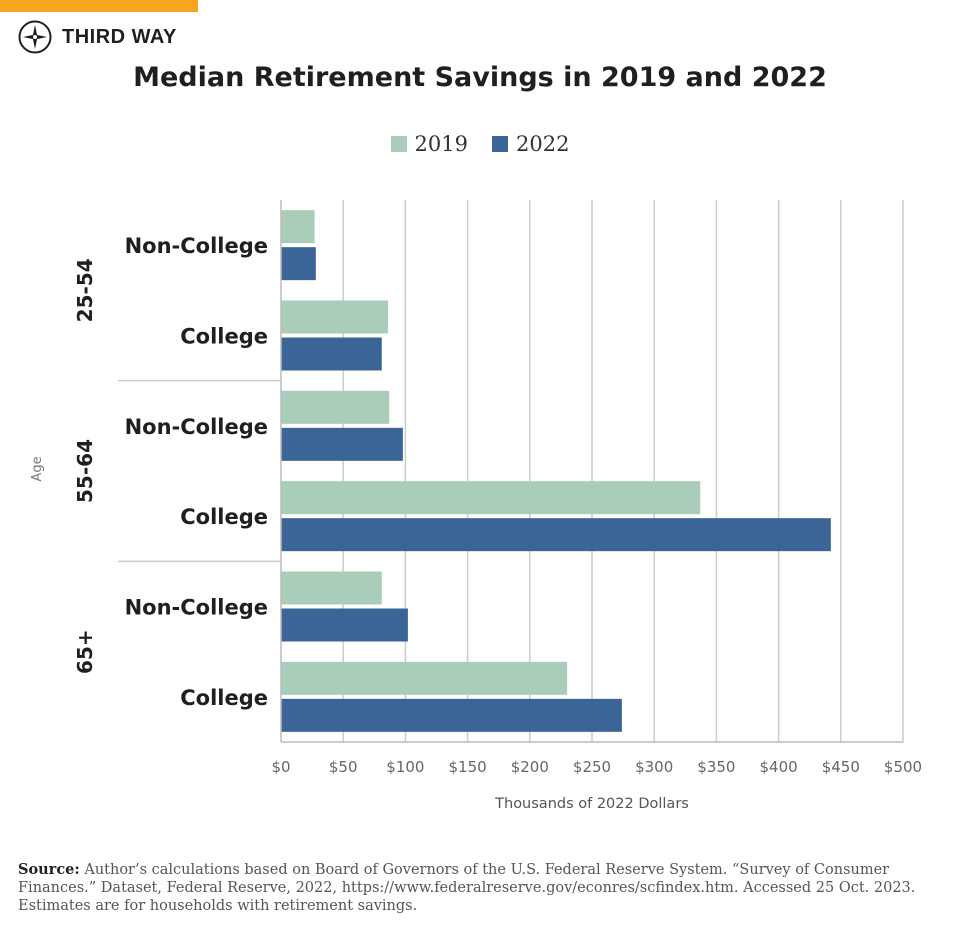  What do you see at coordinates (37, 468) in the screenshot?
I see `y-axis-title: Age` at bounding box center [37, 468].